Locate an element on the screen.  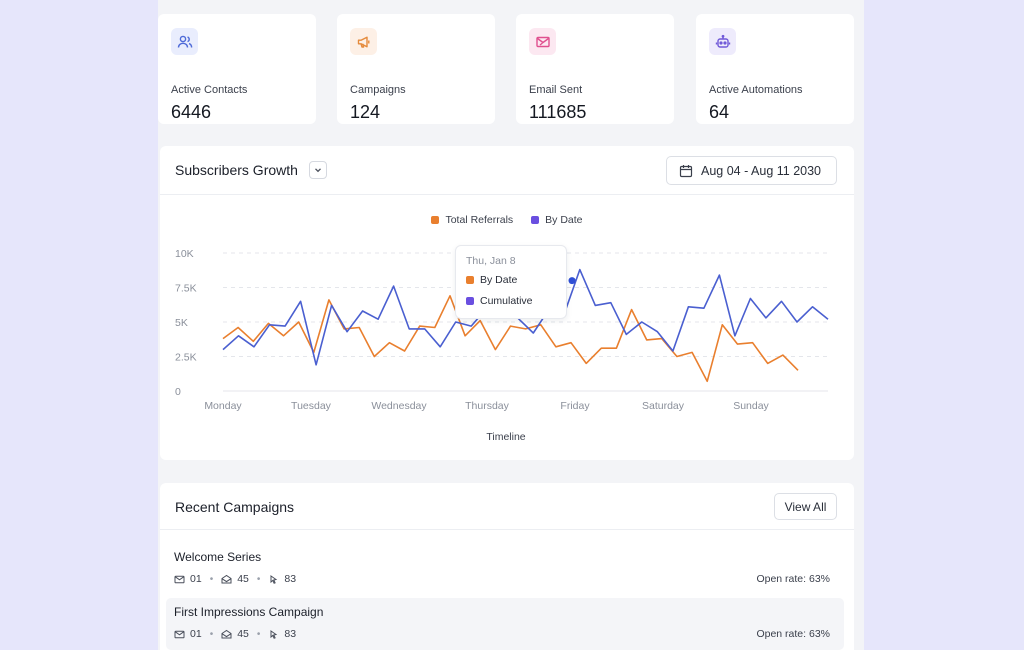
y-tick-label: 0 is located at coordinates (178, 392).